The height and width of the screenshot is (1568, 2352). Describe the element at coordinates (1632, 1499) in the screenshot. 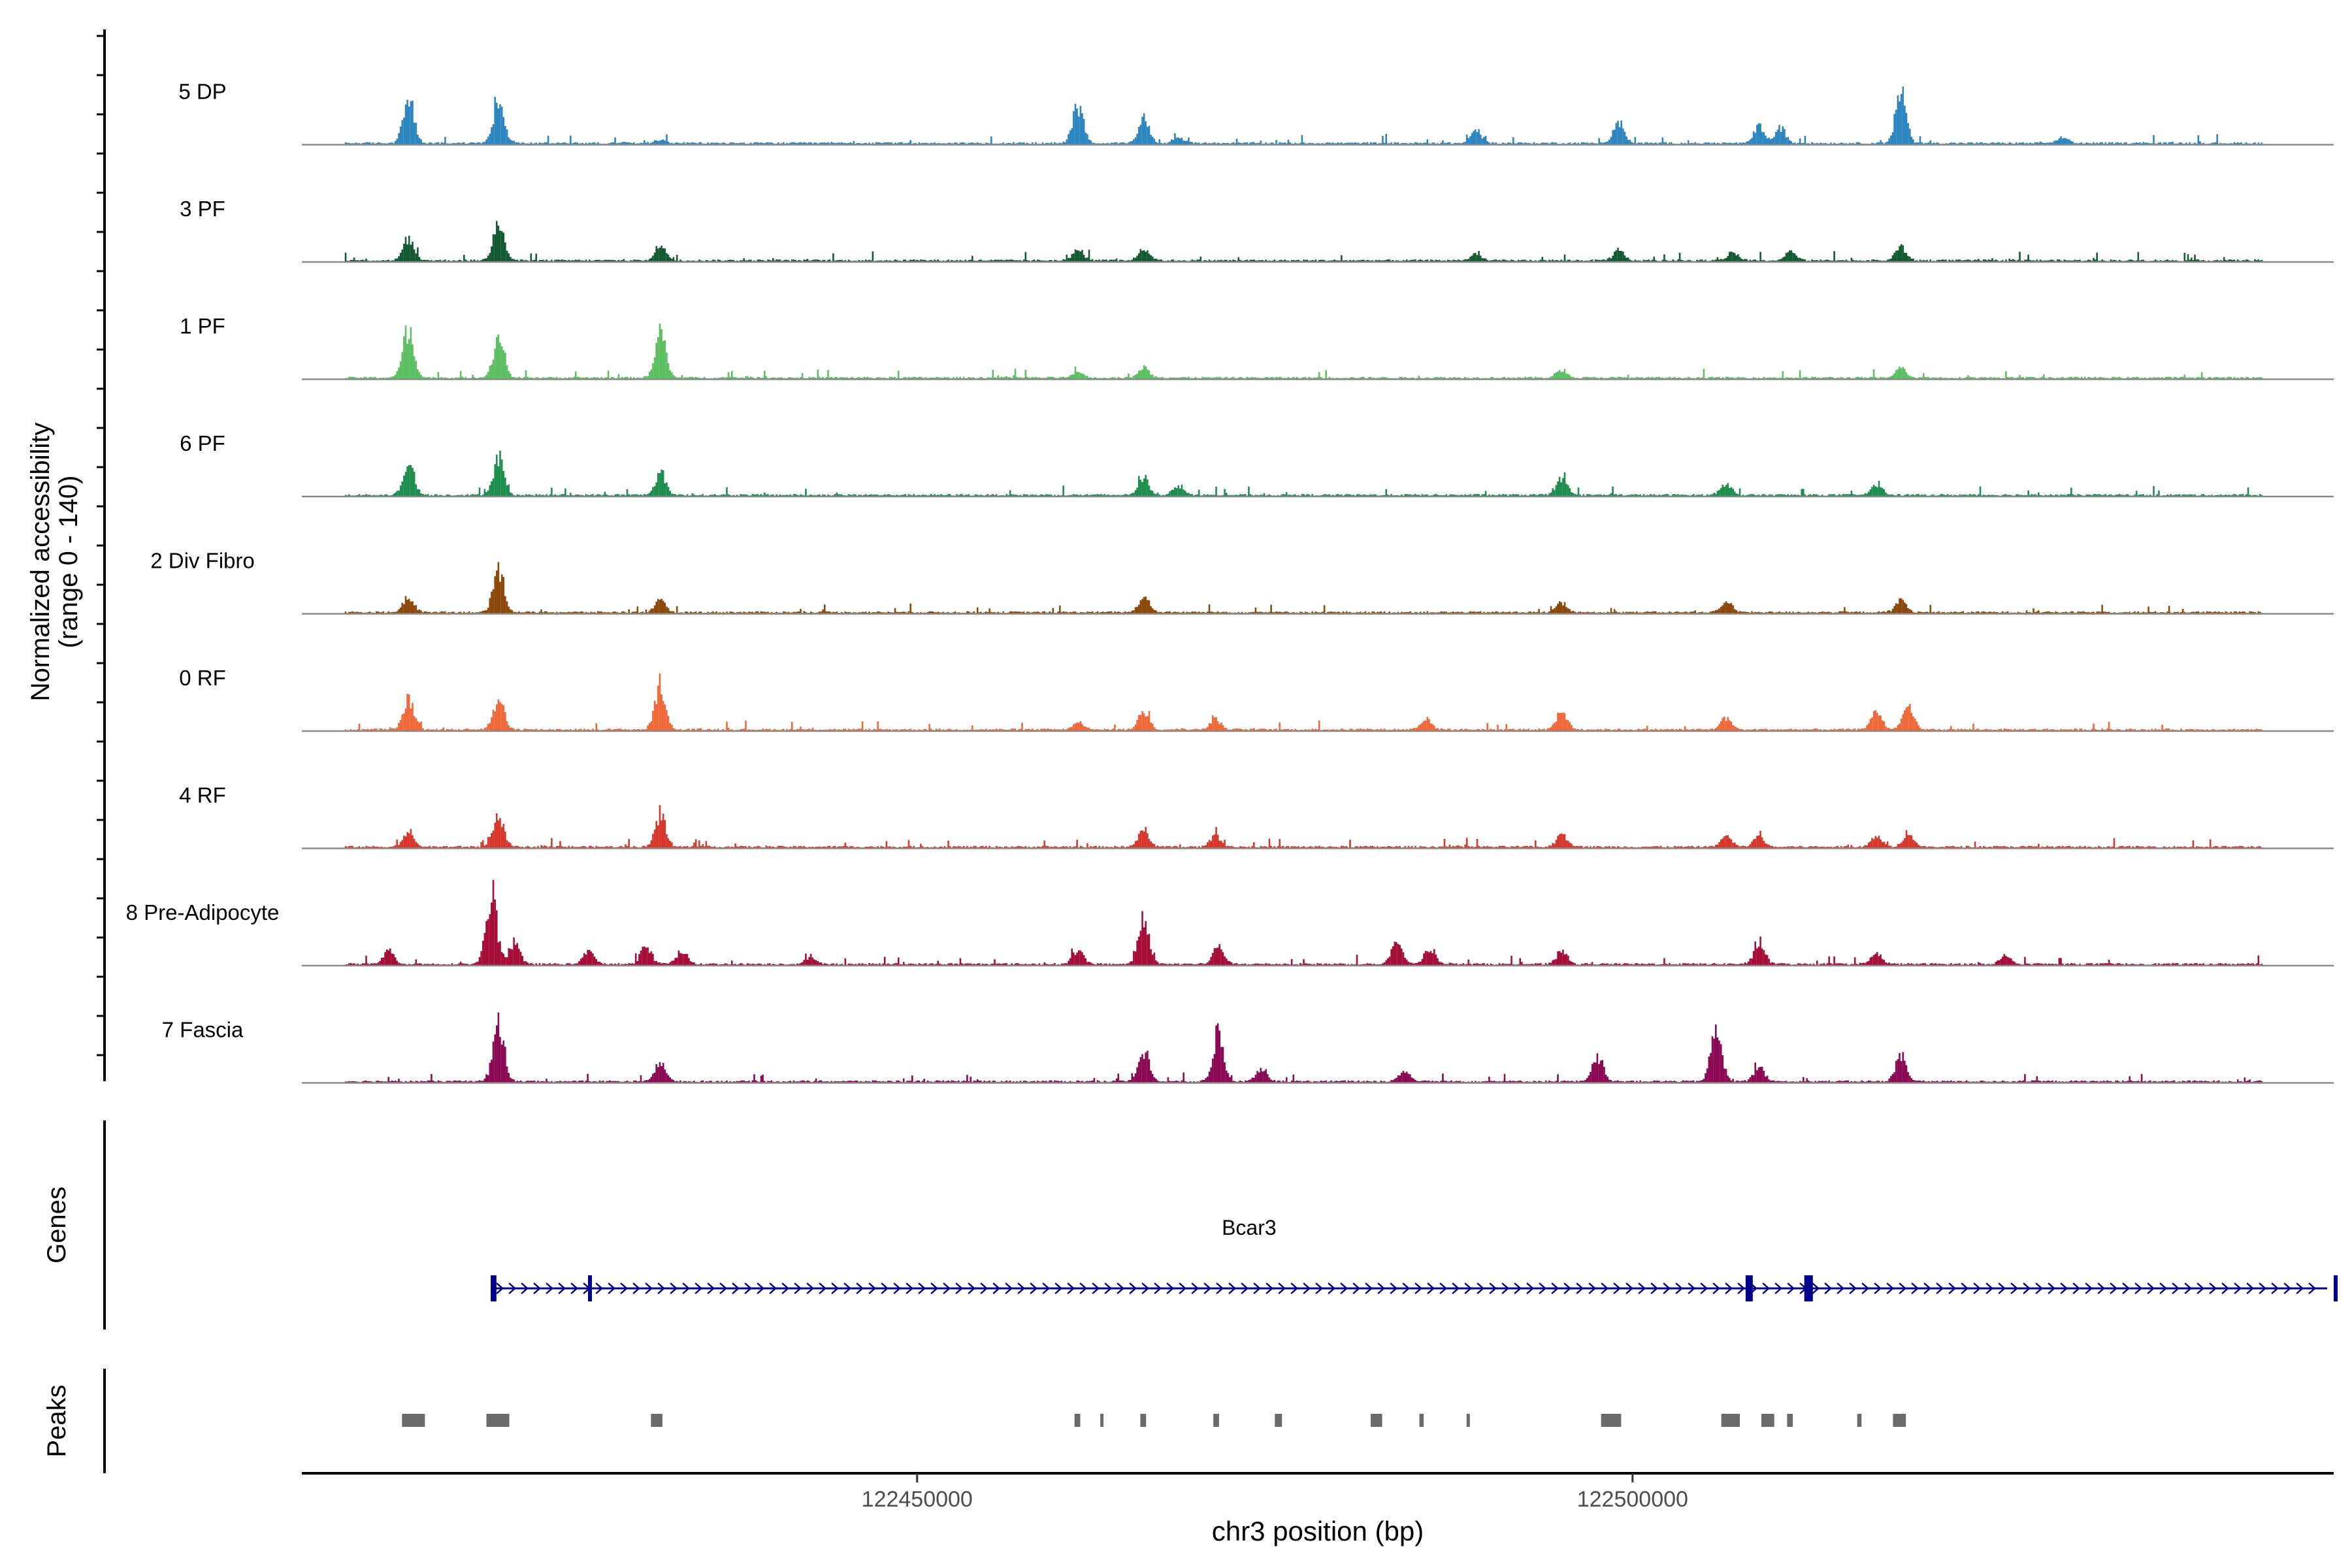

I see `x-tick-label: 122500000` at that location.